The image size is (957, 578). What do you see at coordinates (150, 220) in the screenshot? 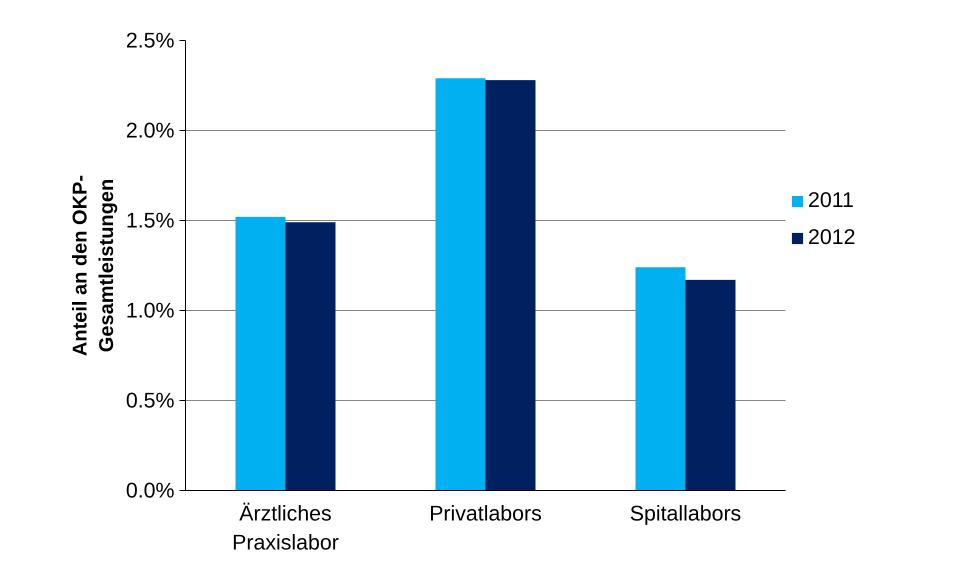
I see `y-tick-label: 1.5%` at bounding box center [150, 220].